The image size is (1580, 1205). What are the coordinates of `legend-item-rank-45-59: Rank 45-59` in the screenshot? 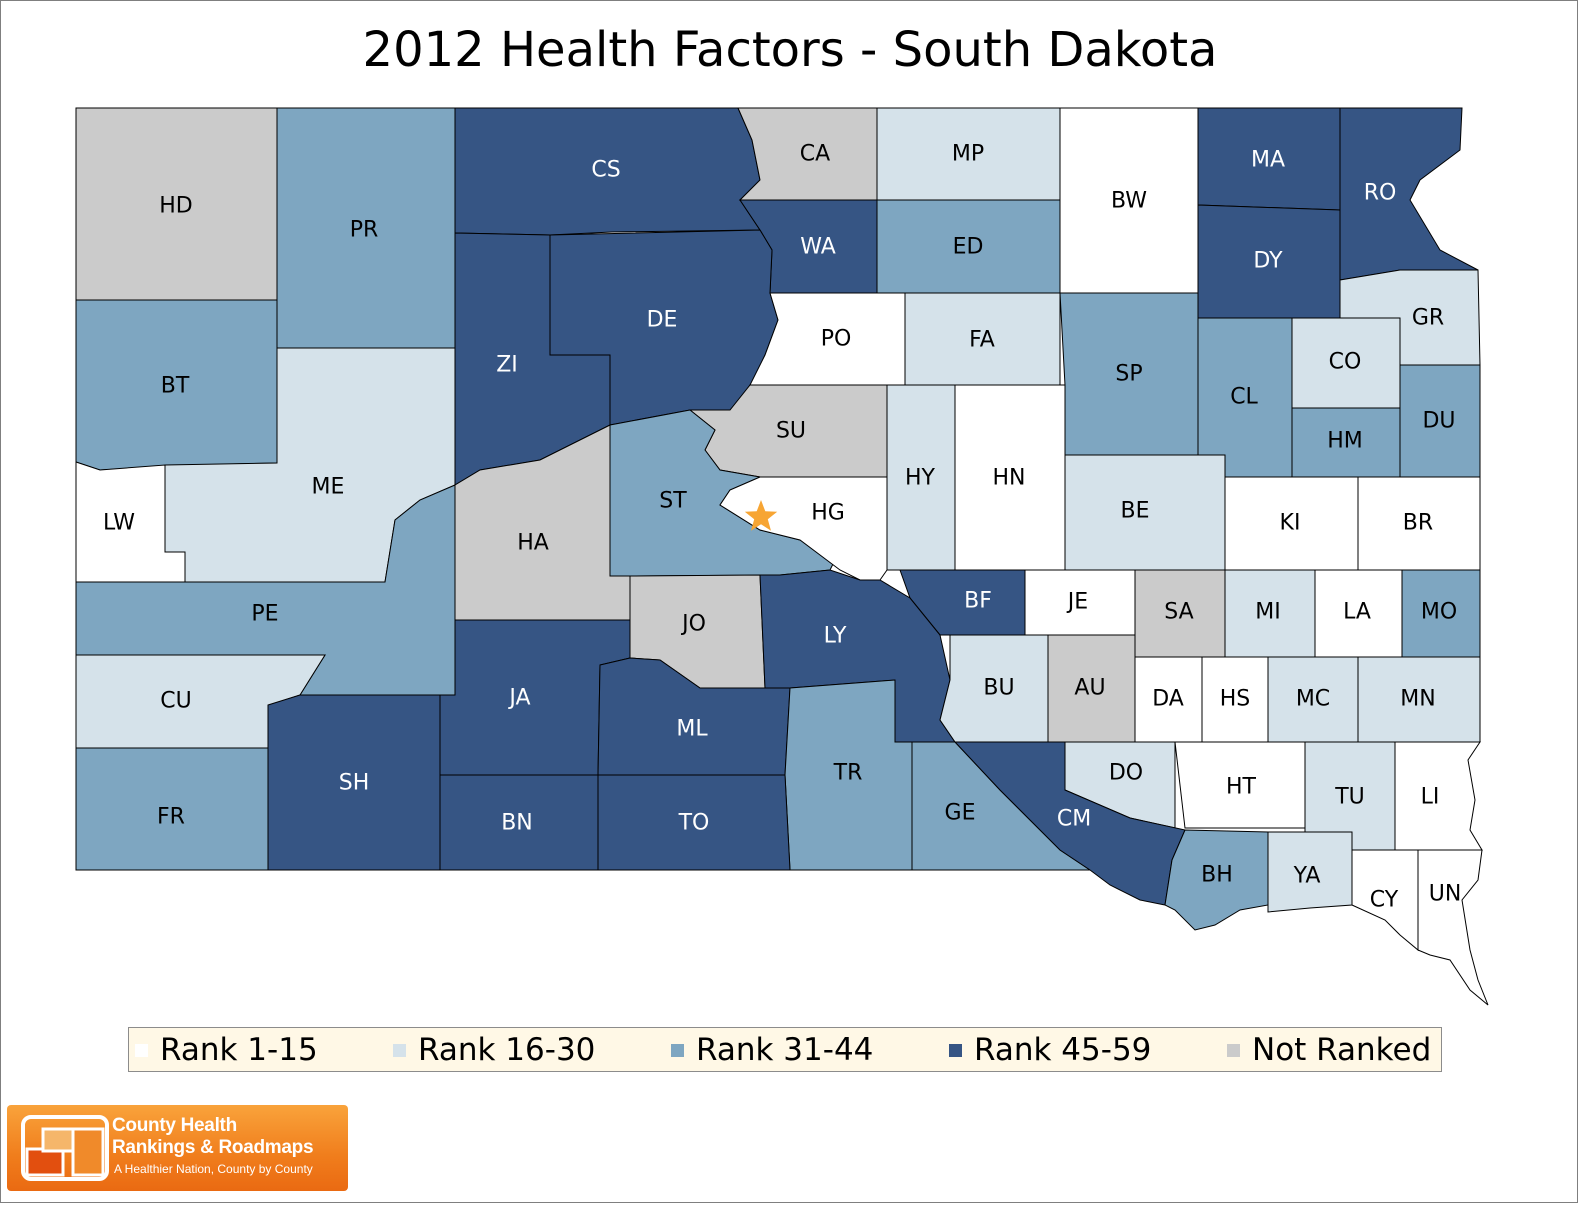 It's located at (1050, 1050).